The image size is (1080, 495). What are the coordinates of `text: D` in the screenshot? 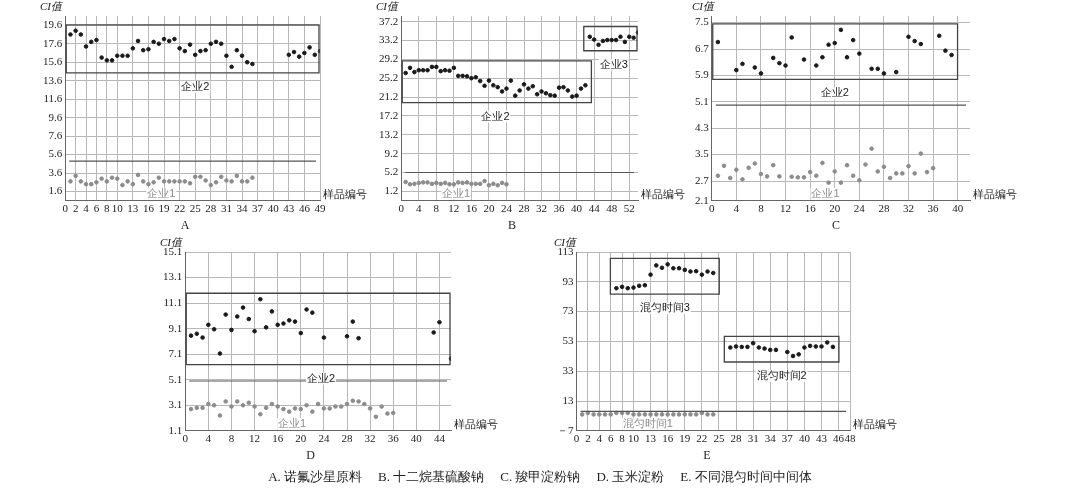 It's located at (310, 455).